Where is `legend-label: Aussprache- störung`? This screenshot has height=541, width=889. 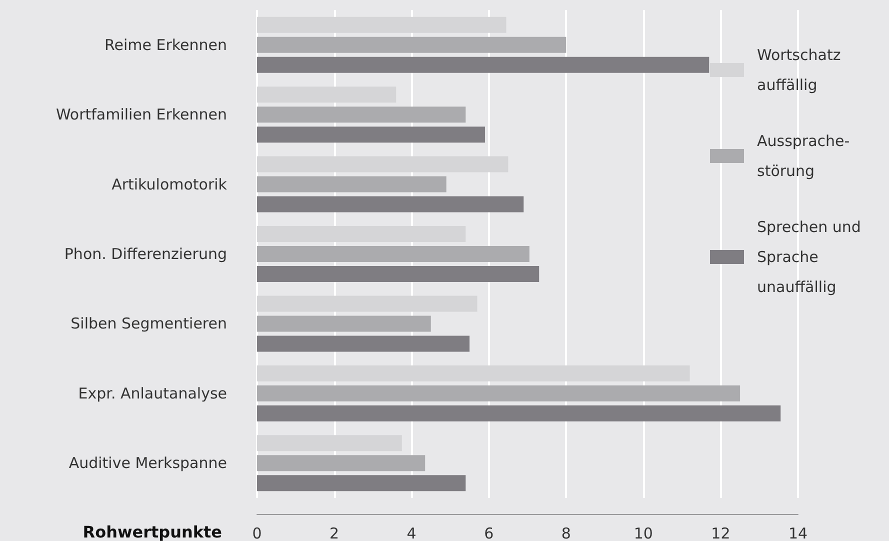
legend-label: Aussprache- störung is located at coordinates (803, 156).